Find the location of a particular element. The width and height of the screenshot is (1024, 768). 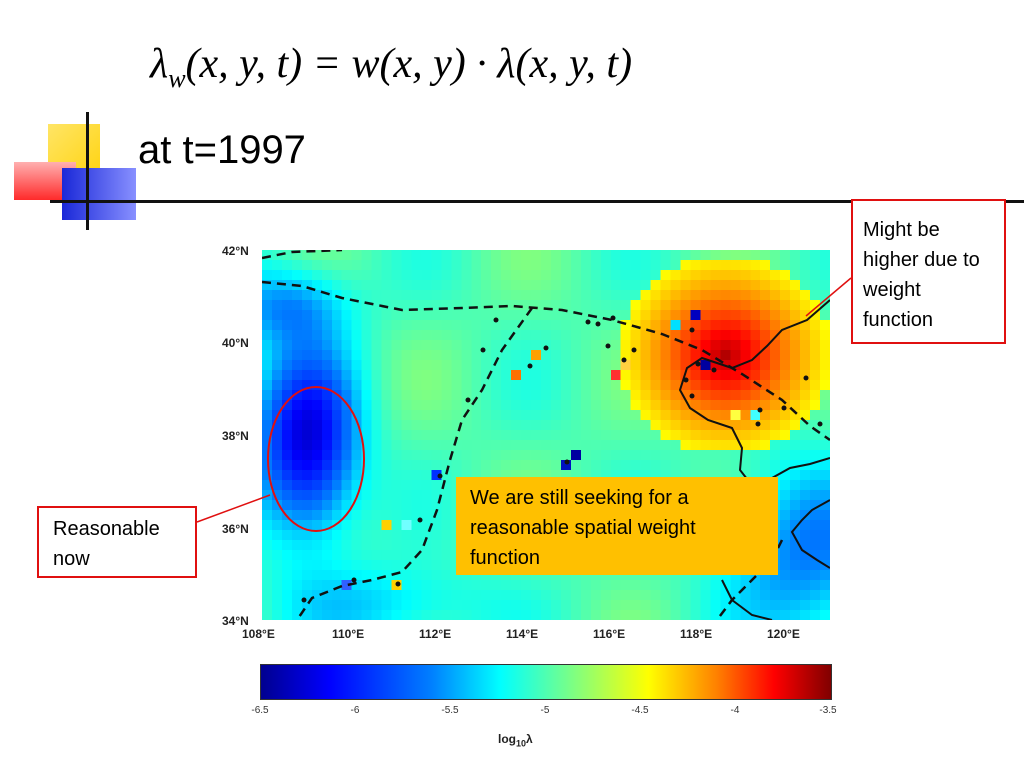

colorbar is located at coordinates (546, 682).